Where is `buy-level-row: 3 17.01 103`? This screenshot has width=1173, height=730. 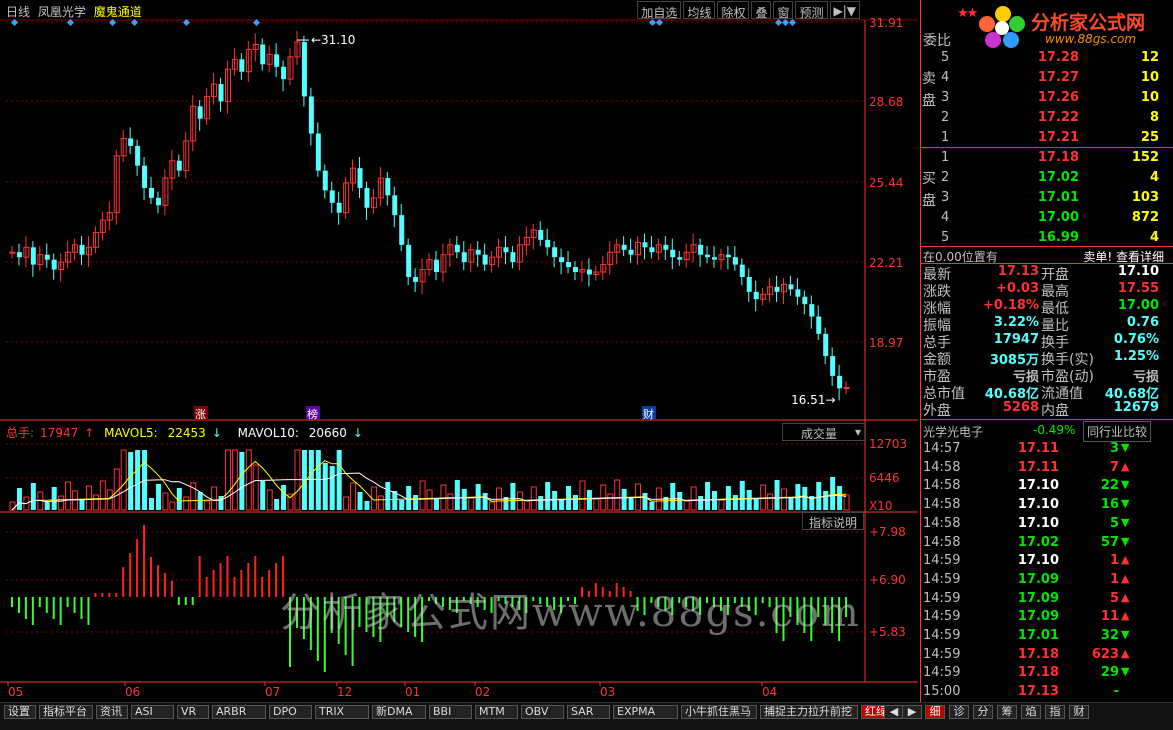
buy-level-row: 3 17.01 103 is located at coordinates (1049, 198).